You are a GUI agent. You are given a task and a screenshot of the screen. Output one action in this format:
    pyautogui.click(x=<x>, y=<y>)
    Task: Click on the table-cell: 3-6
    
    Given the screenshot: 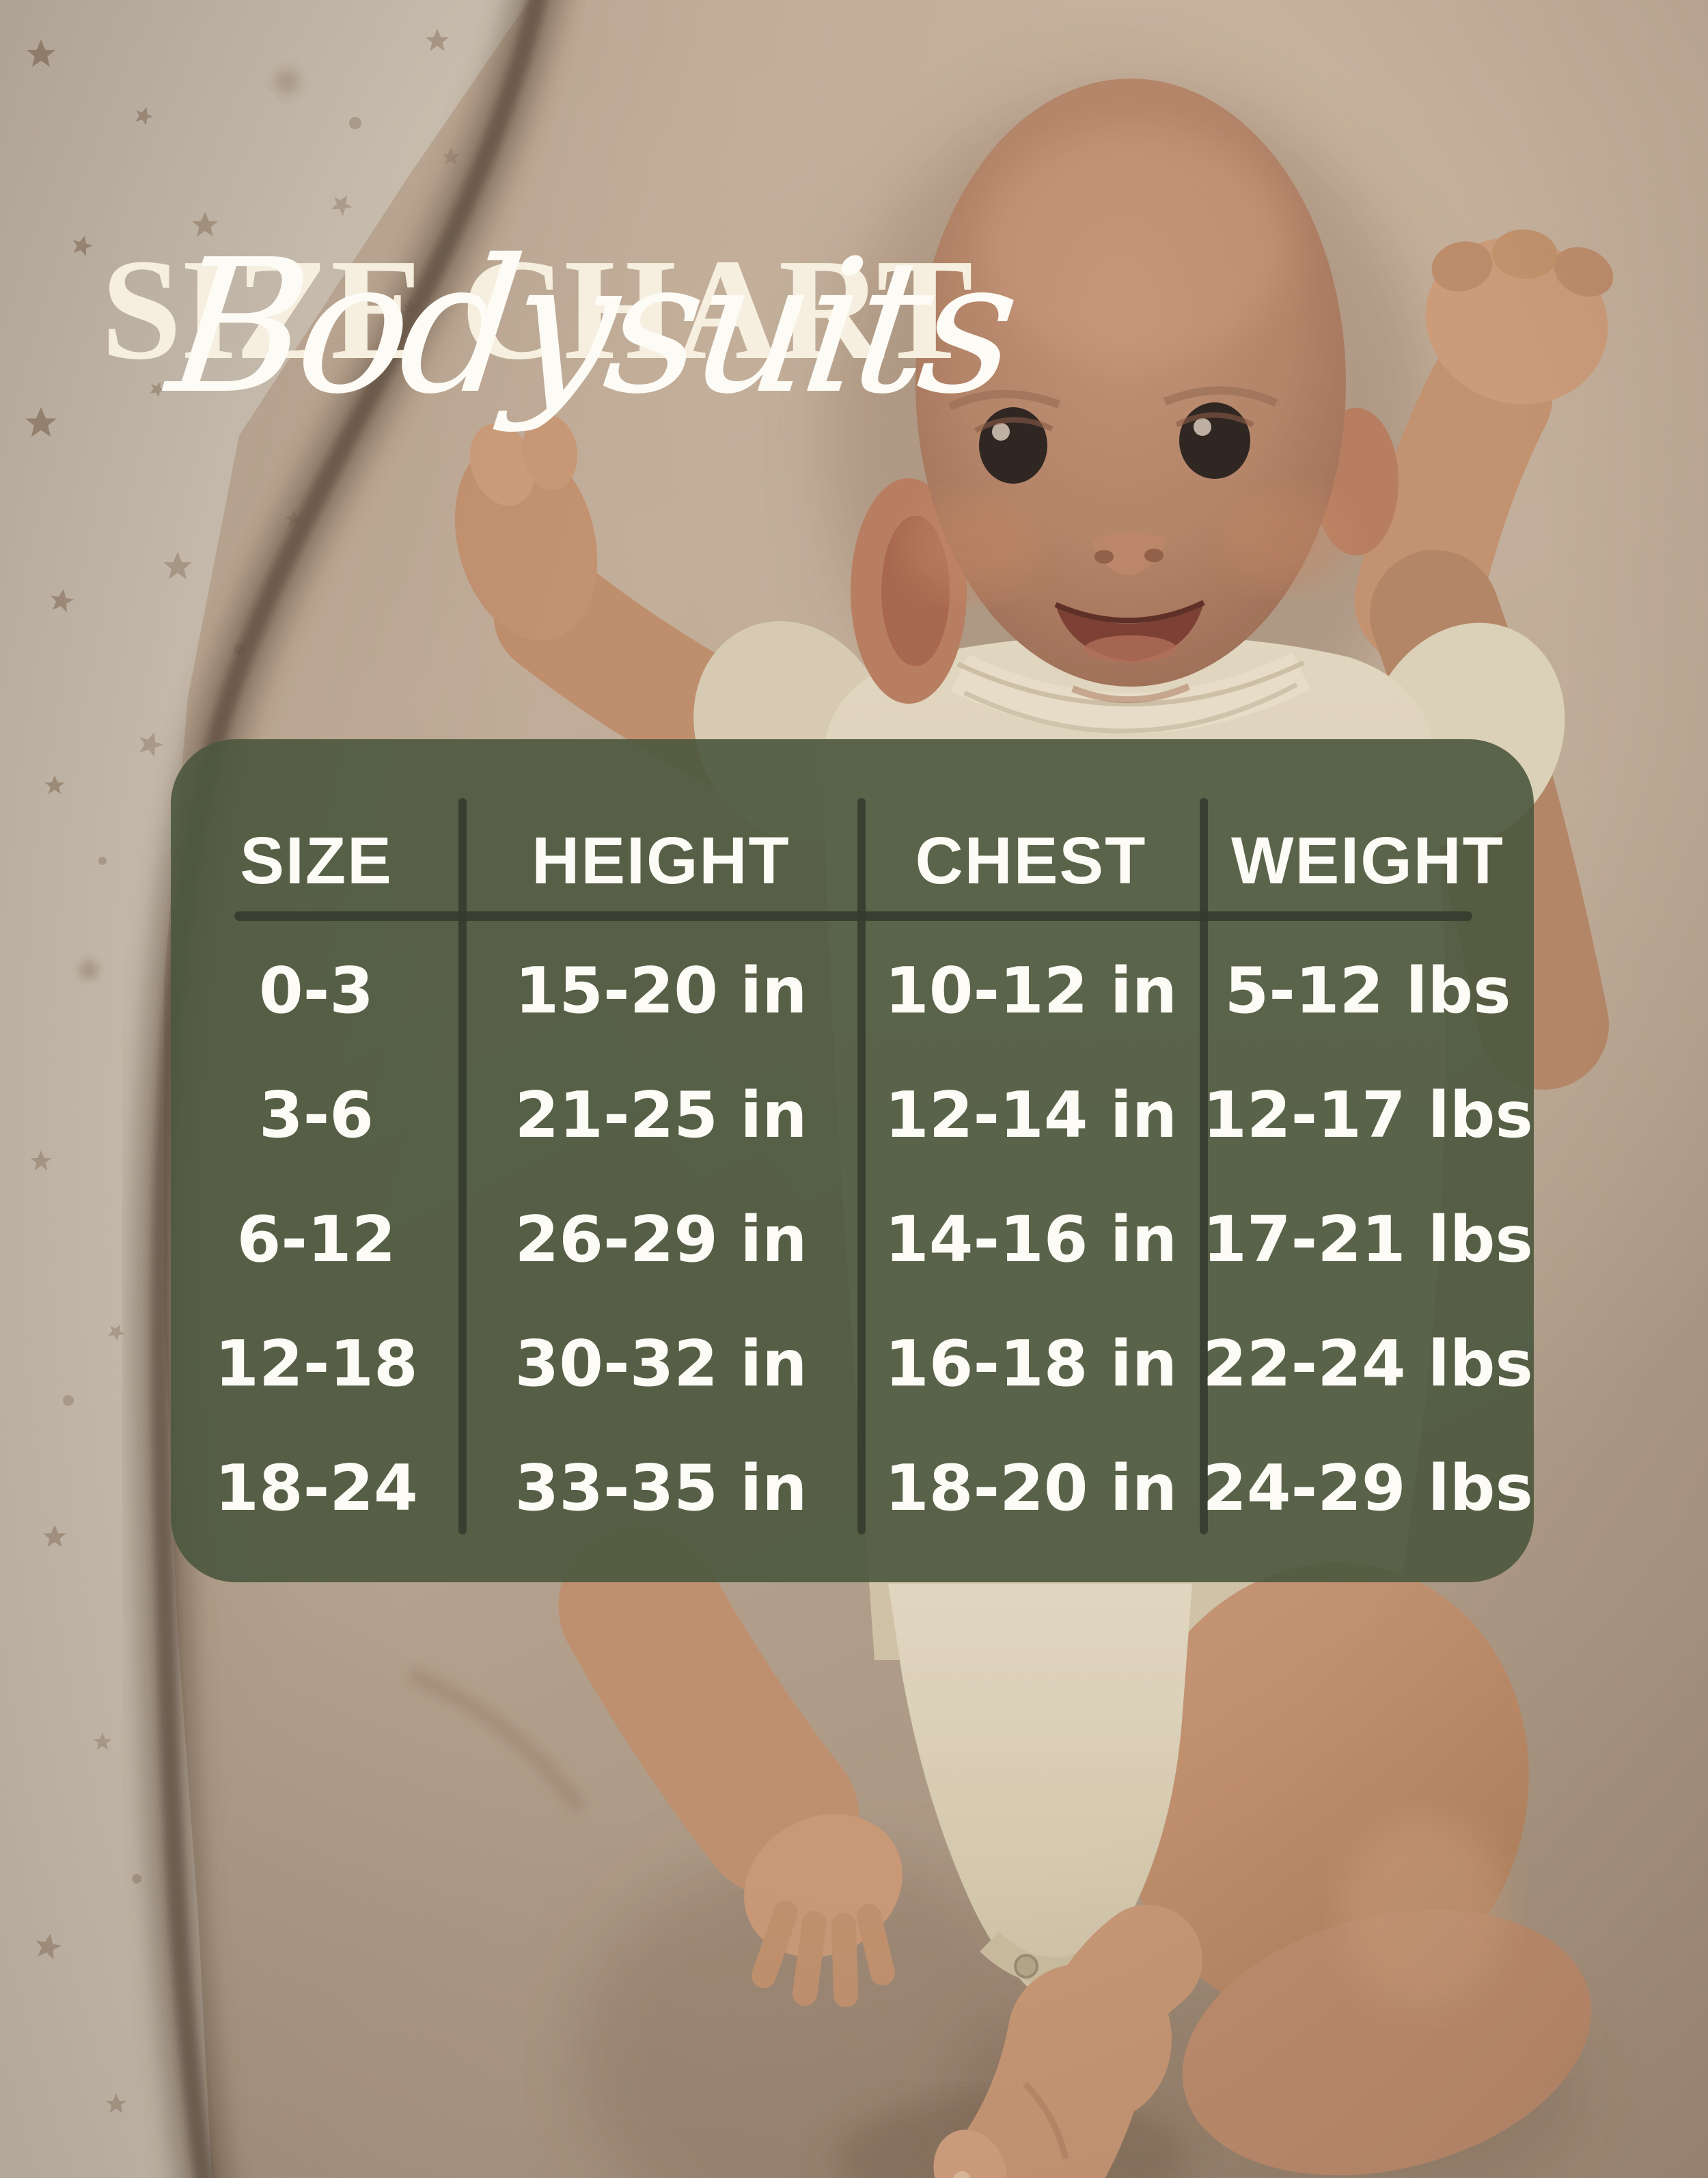 What is the action you would take?
    pyautogui.click(x=316, y=1115)
    